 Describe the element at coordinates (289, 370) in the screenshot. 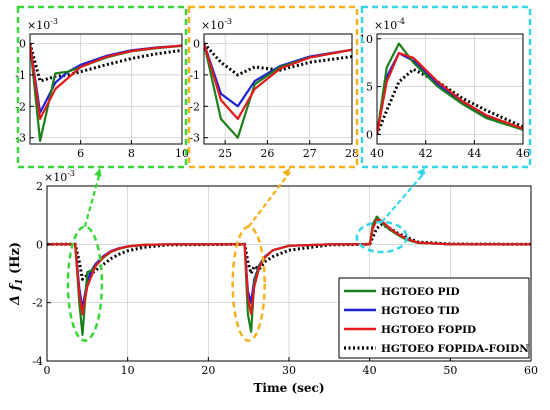

I see `x-tick-label: 30` at that location.